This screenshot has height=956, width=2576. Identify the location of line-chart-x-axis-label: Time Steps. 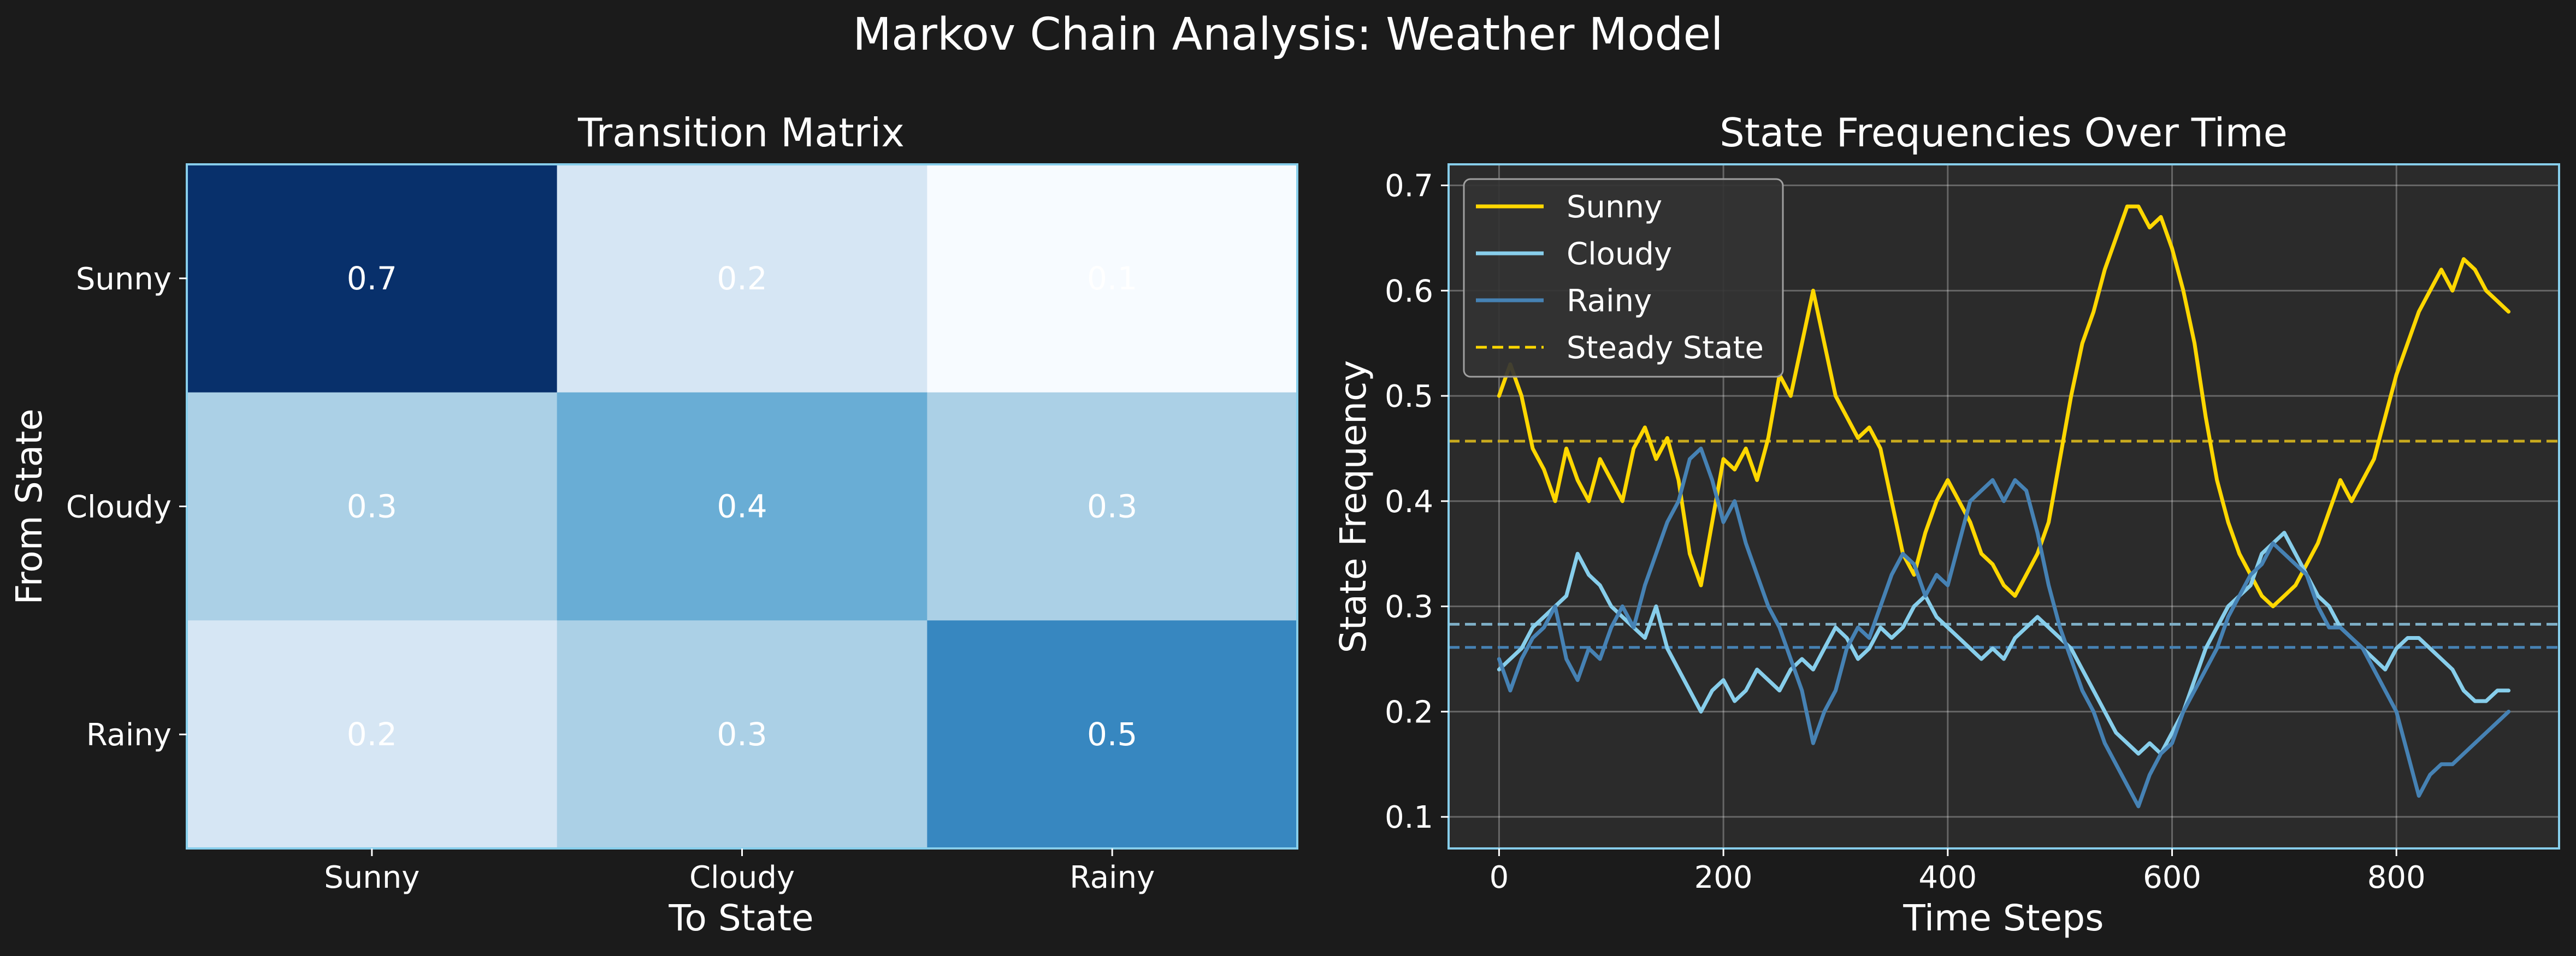
(2003, 918).